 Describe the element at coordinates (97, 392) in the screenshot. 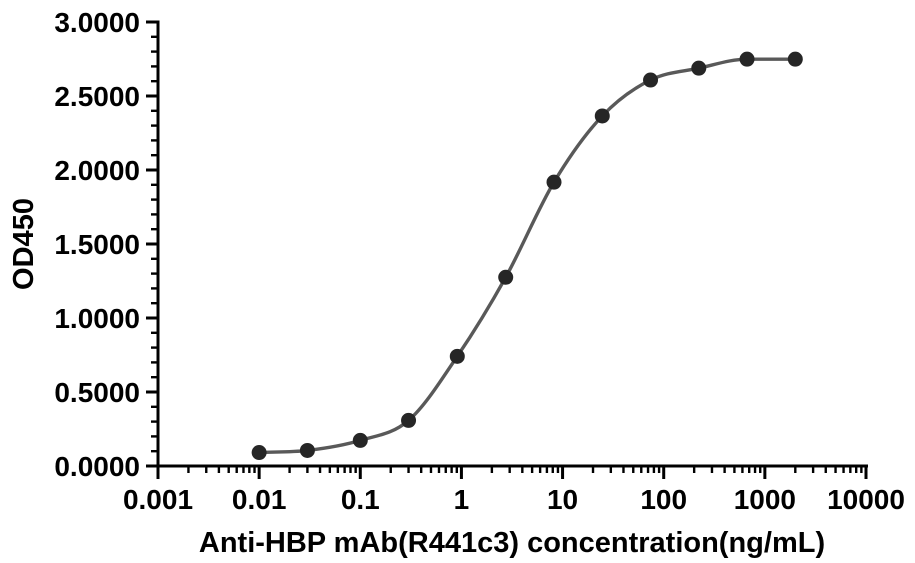

I see `y-tick-label: 0.5000` at that location.